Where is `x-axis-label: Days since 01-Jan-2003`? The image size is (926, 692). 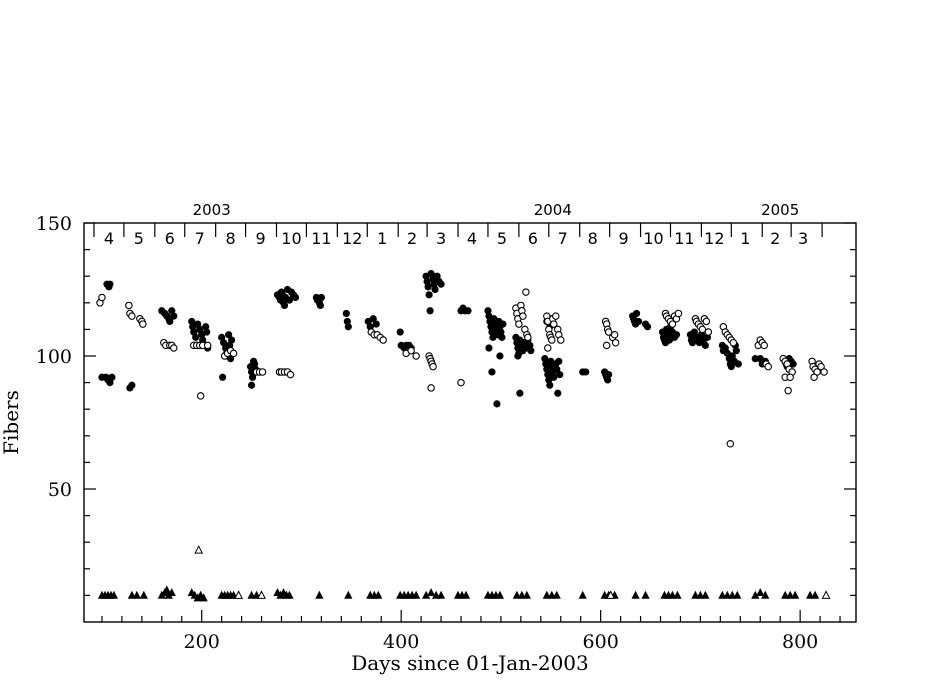
x-axis-label: Days since 01-Jan-2003 is located at coordinates (470, 663).